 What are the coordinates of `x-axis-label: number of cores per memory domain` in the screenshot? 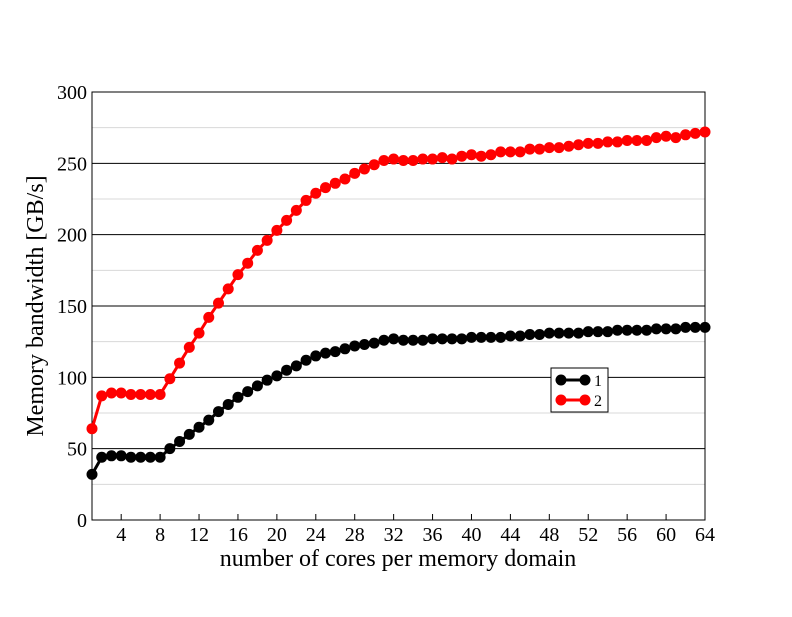 It's located at (398, 559).